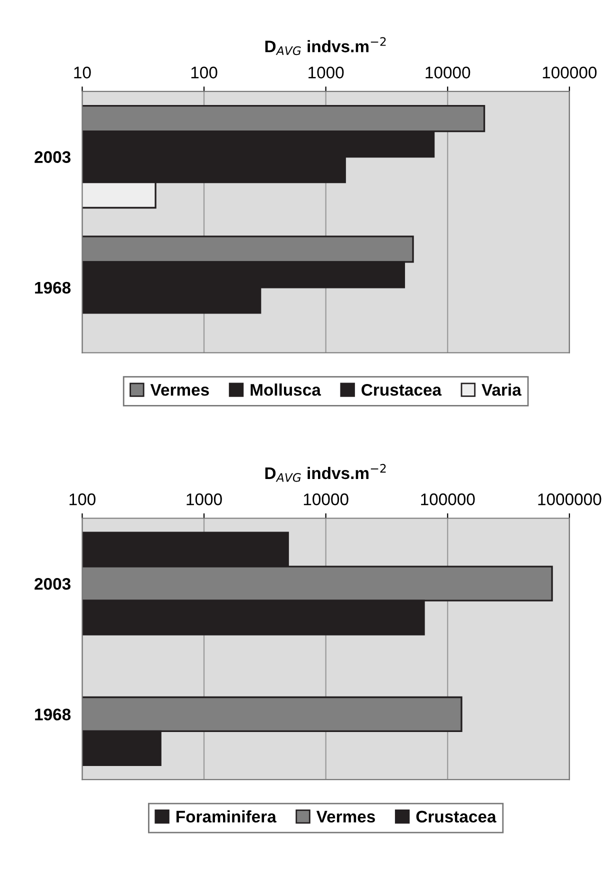  Describe the element at coordinates (226, 816) in the screenshot. I see `legend-label: Foraminifera` at that location.